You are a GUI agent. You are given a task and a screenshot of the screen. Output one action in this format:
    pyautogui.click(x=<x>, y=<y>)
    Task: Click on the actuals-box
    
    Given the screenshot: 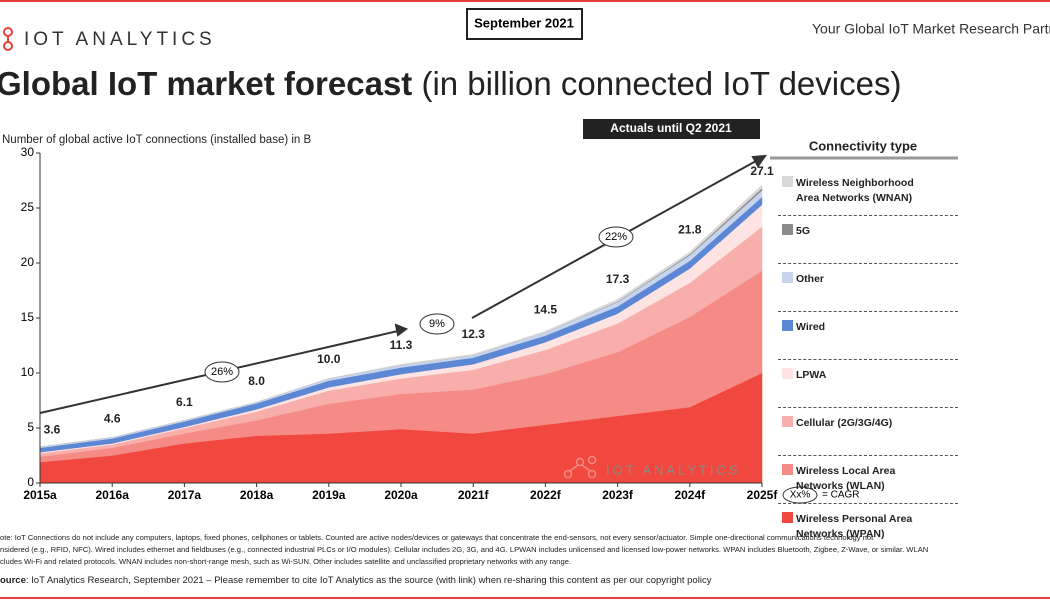 What is the action you would take?
    pyautogui.click(x=671, y=129)
    